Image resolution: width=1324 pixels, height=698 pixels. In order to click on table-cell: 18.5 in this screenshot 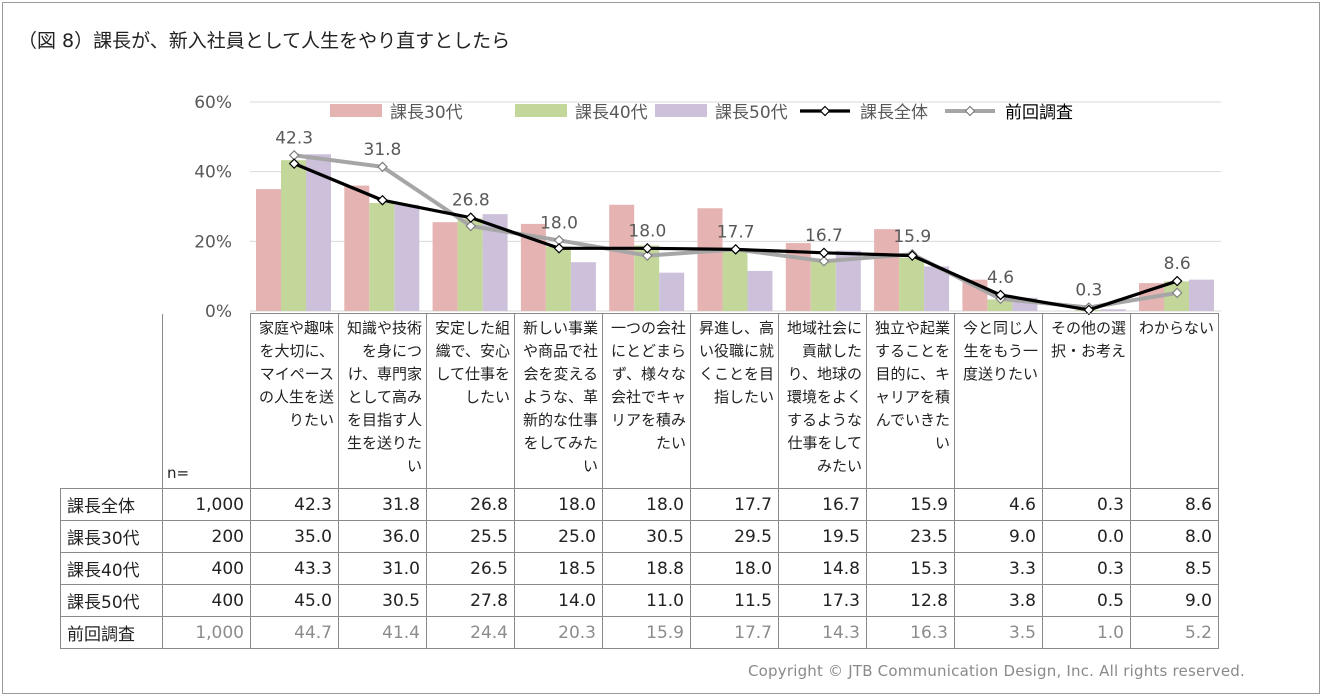, I will do `click(558, 568)`.